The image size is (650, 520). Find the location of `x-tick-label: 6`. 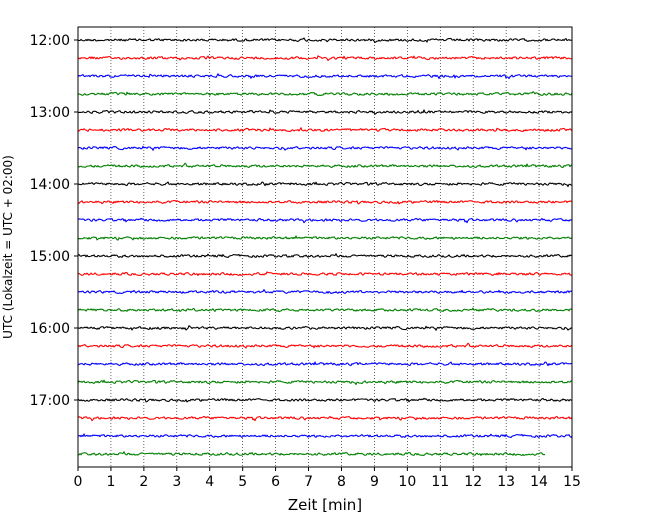

x-tick-label: 6 is located at coordinates (275, 482).